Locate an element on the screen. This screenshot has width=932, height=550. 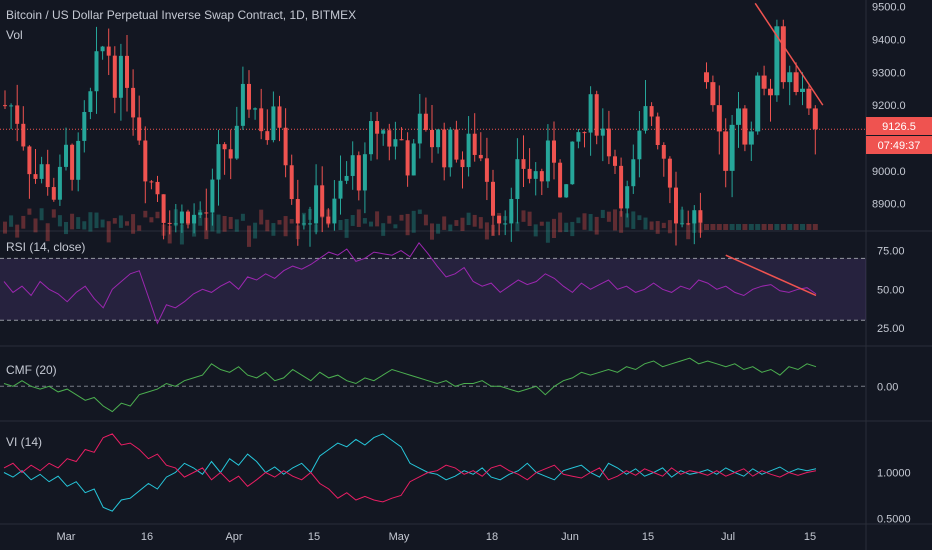
price-axis: 9500.0 9400.0 9300.0 9200.0 9000.0 8900.0 is located at coordinates (889, 106).